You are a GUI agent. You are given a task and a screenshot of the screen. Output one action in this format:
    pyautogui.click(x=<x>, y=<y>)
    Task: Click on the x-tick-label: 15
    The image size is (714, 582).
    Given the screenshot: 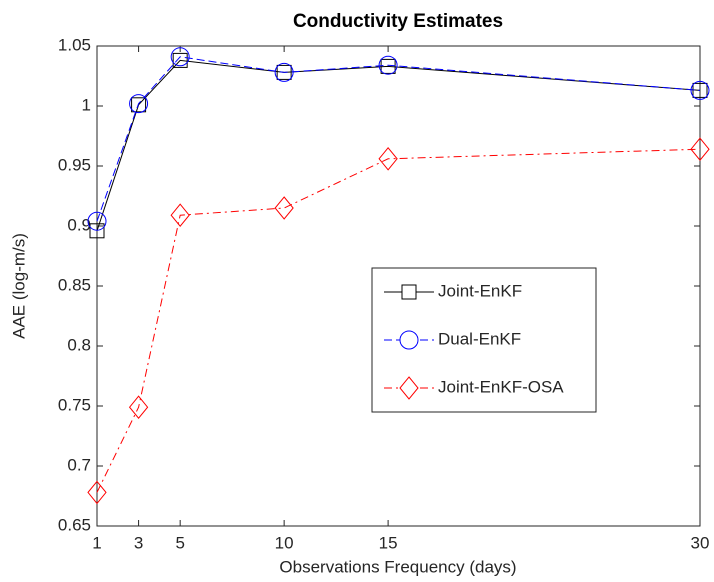 What is the action you would take?
    pyautogui.click(x=388, y=542)
    